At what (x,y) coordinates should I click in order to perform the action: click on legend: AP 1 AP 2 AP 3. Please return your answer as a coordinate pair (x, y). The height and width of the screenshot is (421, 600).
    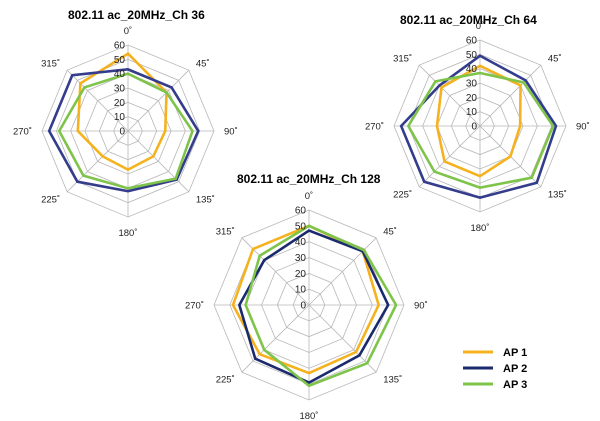
    Looking at the image, I should click on (495, 369).